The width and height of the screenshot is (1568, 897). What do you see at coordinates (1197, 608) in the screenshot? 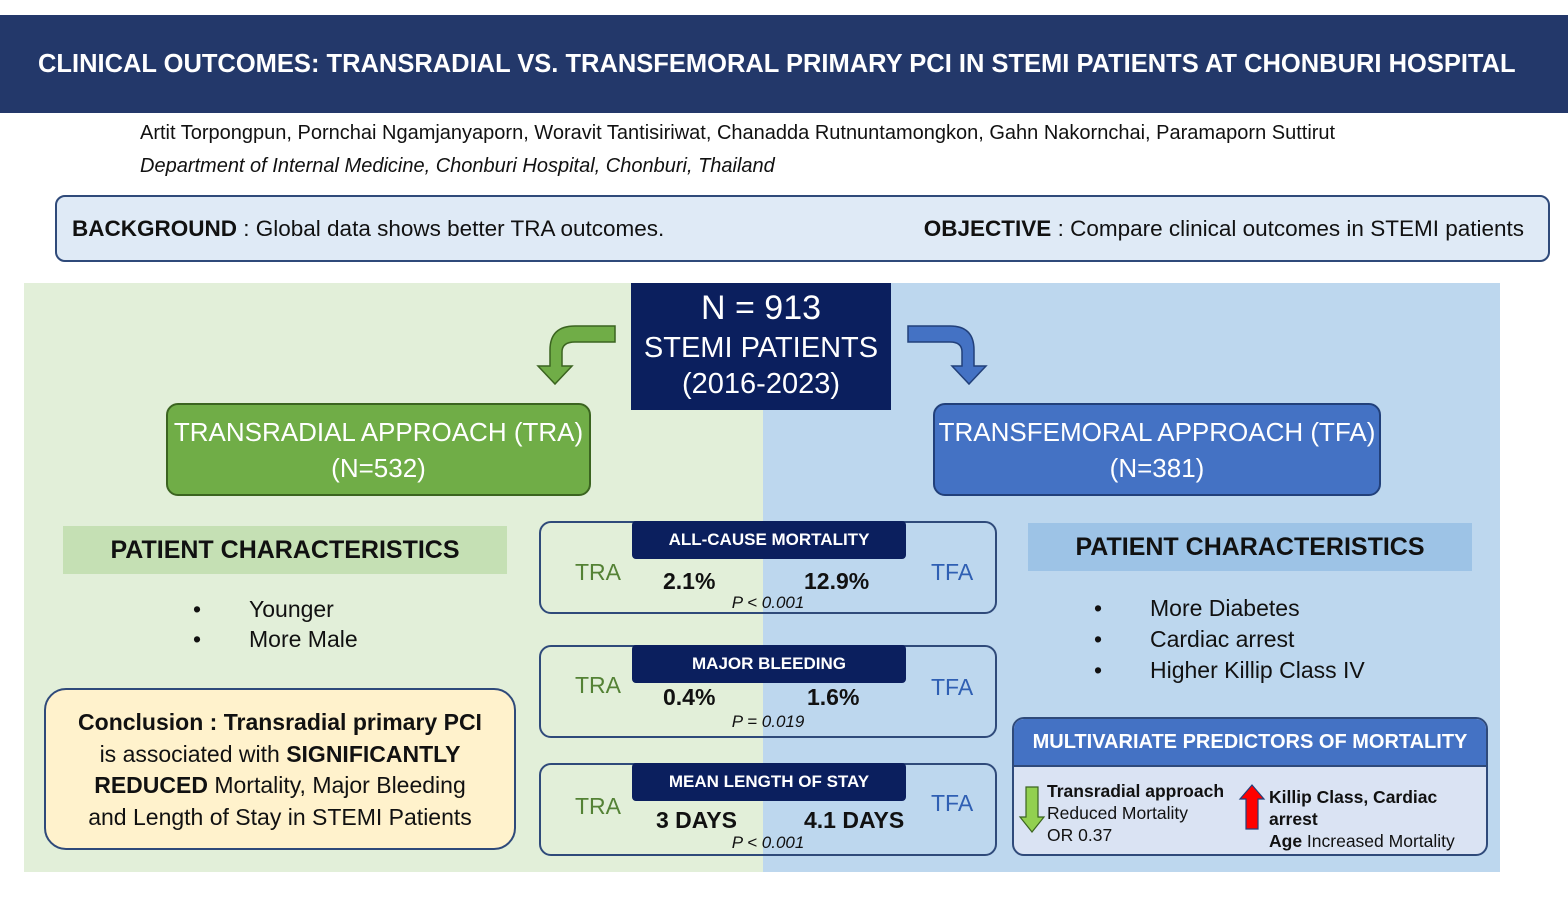
I see `list-item: • More Diabetes` at bounding box center [1197, 608].